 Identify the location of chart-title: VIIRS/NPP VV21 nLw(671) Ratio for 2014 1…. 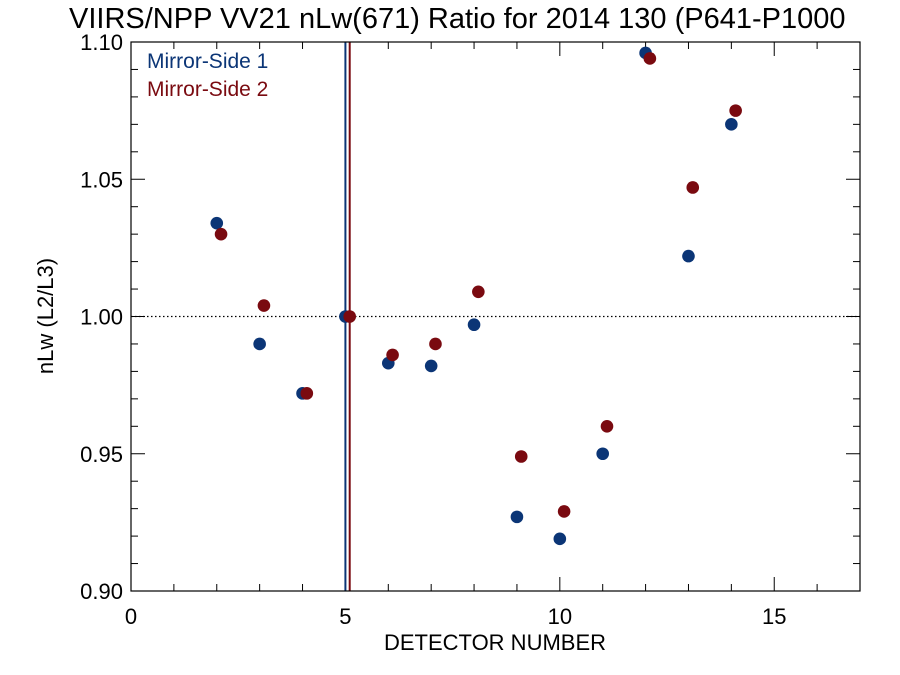
(457, 19).